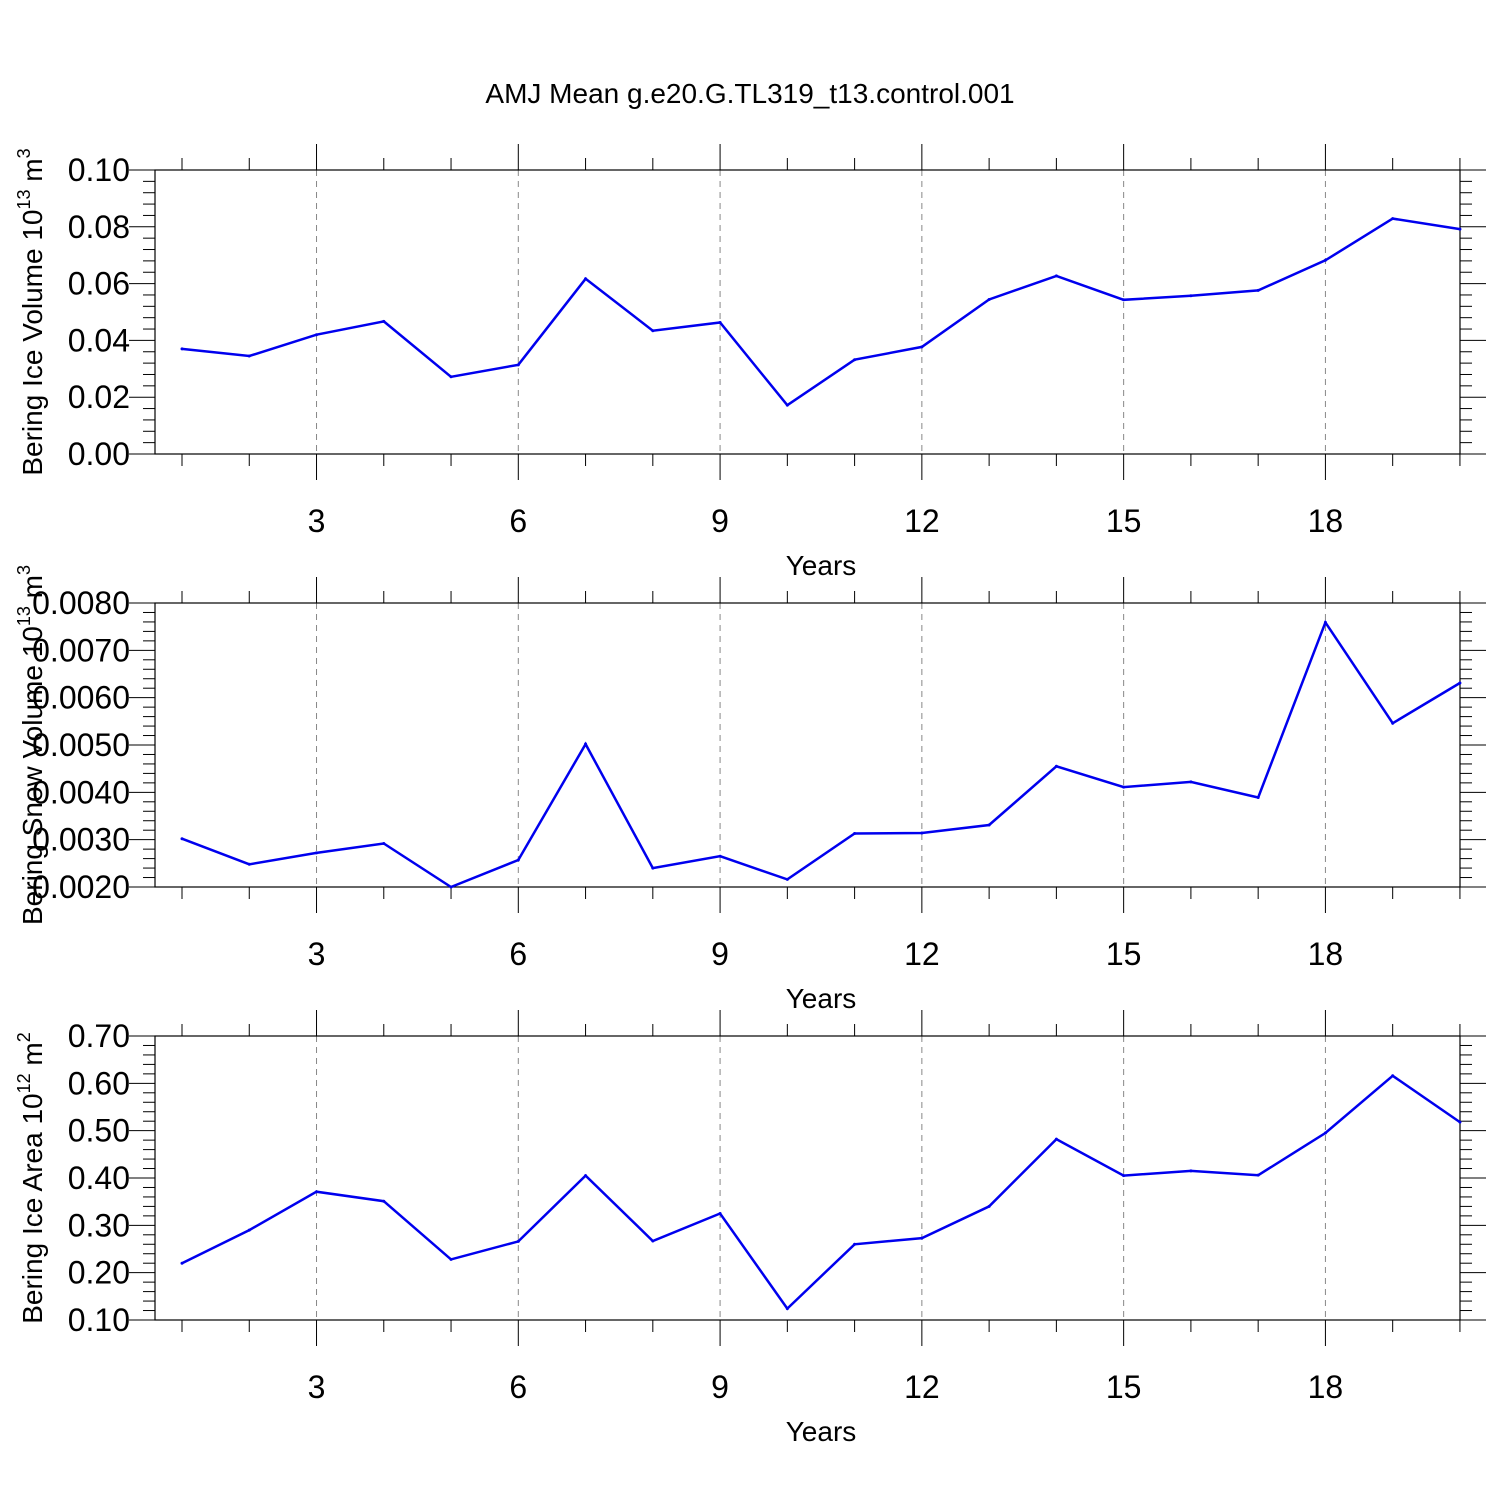 This screenshot has width=1500, height=1500. What do you see at coordinates (99, 1273) in the screenshot?
I see `y-tick-label: 0.20` at bounding box center [99, 1273].